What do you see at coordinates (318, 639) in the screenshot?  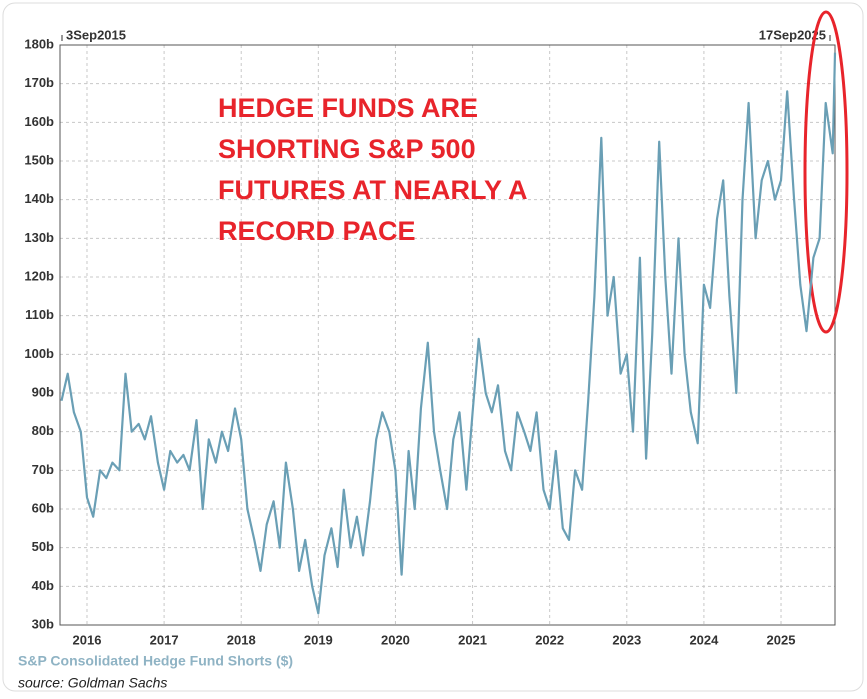 I see `x-tick-label: 2019` at bounding box center [318, 639].